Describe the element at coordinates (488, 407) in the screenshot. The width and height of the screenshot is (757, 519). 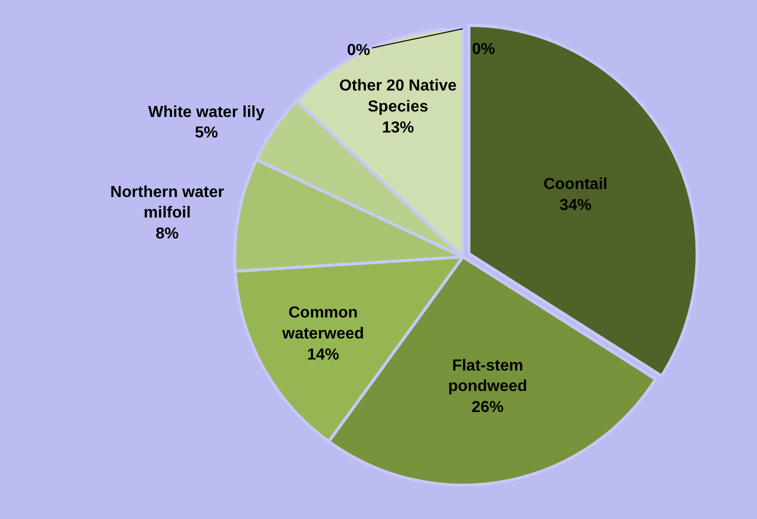
I see `data-label: 26%` at that location.